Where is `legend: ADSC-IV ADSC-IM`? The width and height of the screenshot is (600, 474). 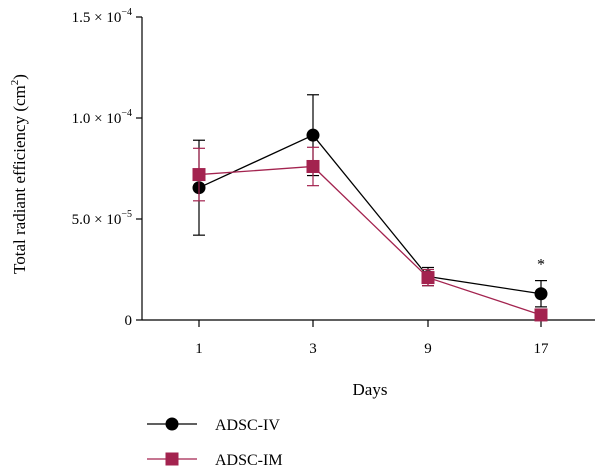 legend: ADSC-IV ADSC-IM is located at coordinates (215, 443).